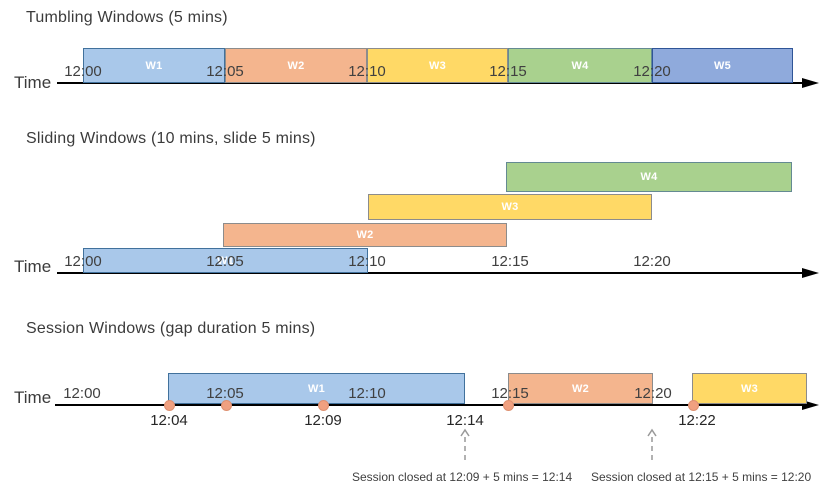  I want to click on event-time-label: 12:14, so click(465, 420).